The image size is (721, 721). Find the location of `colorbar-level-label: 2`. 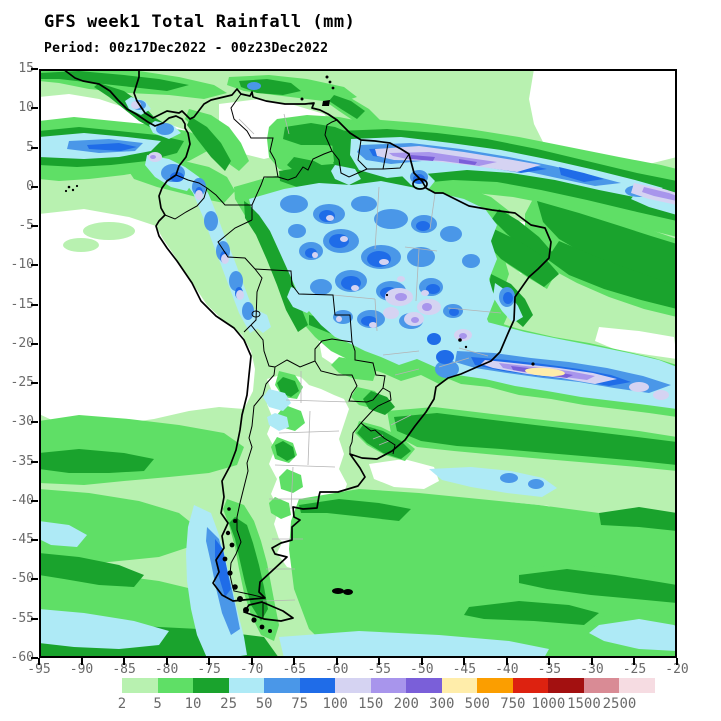

colorbar-level-label: 2 is located at coordinates (122, 704).